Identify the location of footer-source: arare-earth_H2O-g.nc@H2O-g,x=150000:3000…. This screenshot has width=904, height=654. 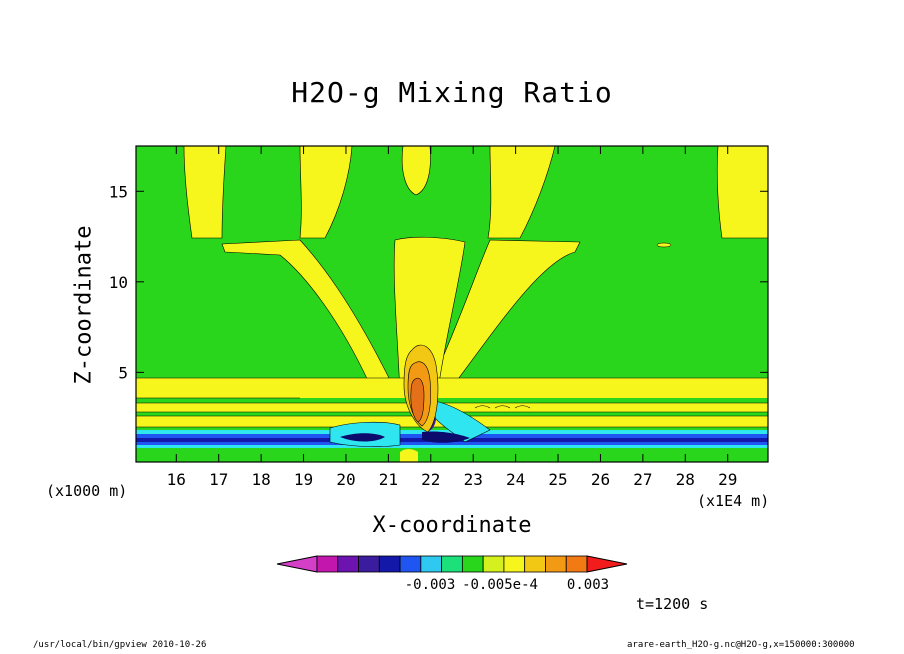
(741, 645).